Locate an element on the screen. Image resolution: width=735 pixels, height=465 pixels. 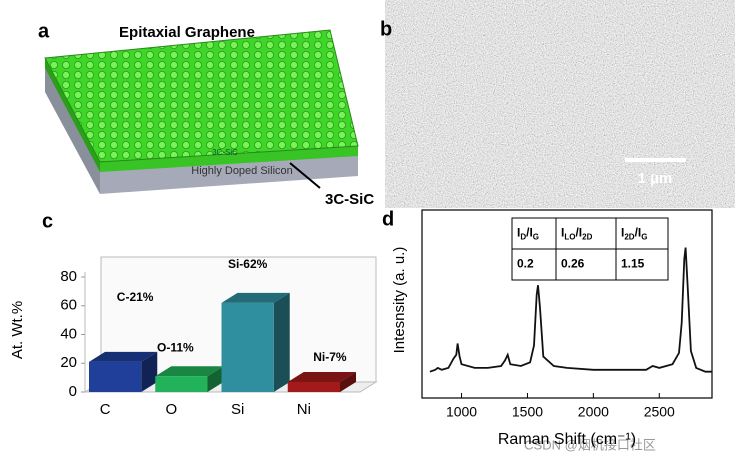
x-tick-label: 2500 is located at coordinates (659, 412).